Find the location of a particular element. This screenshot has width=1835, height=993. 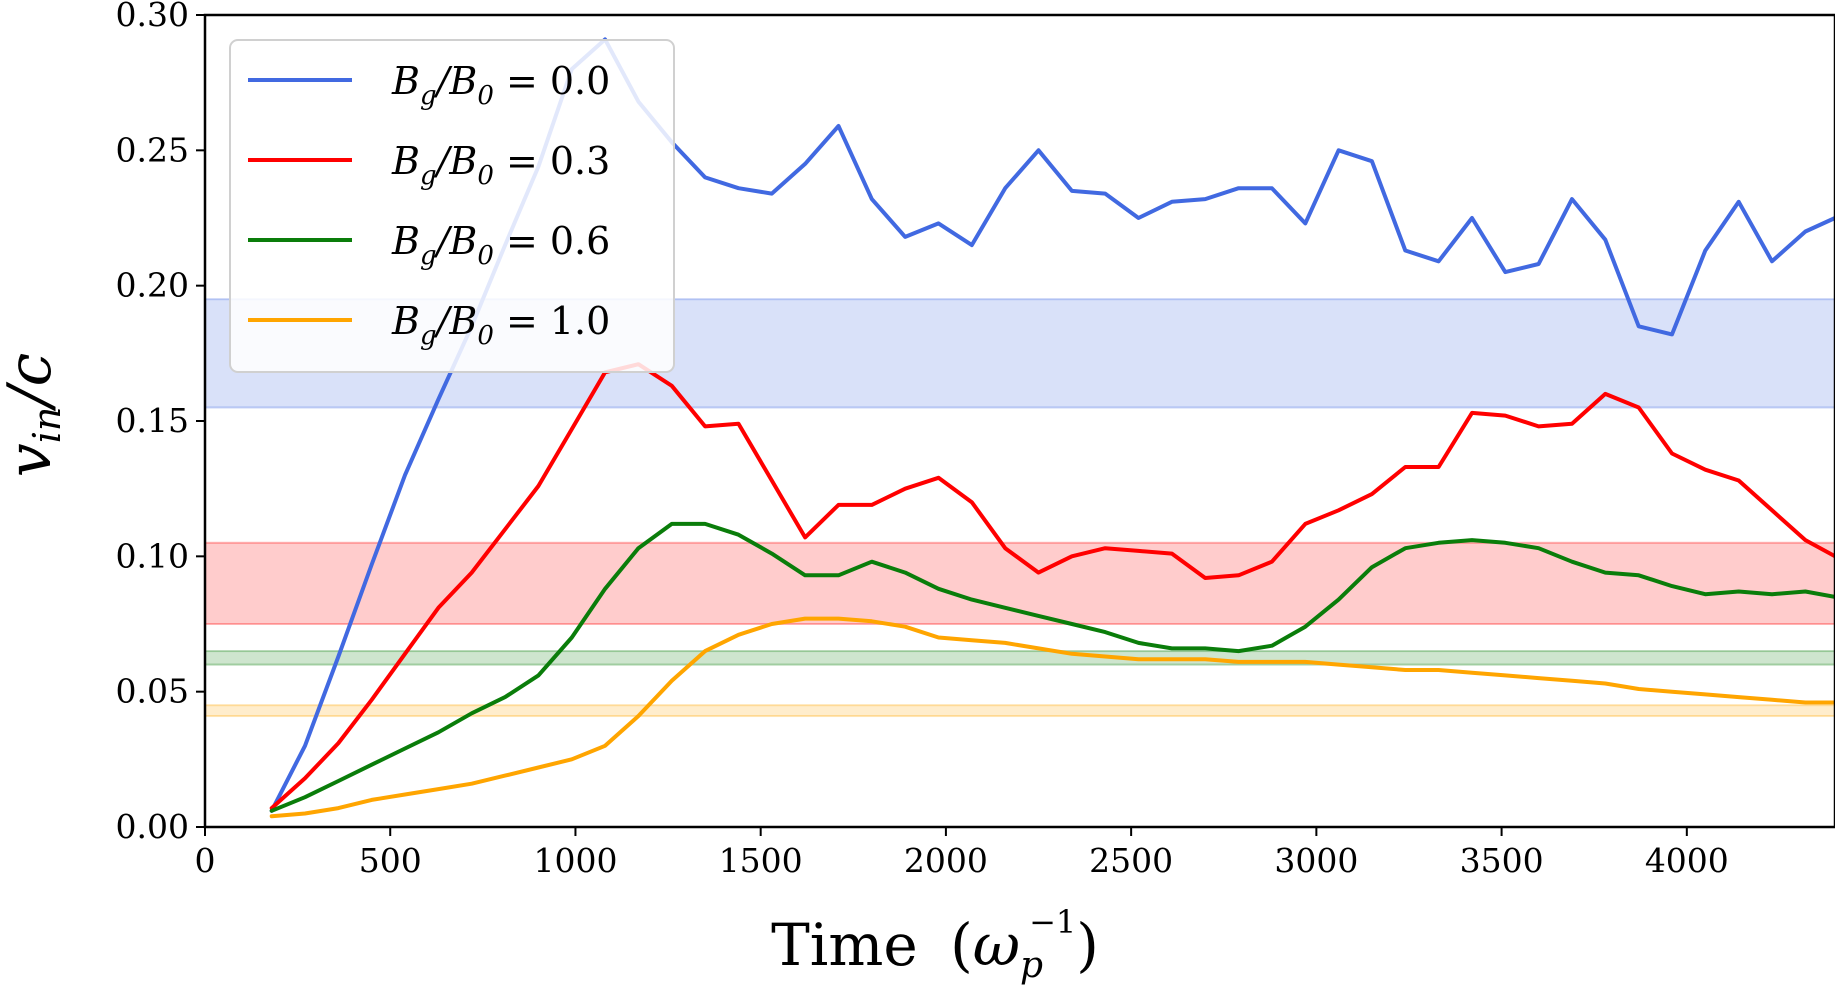

x-tick-label: 500 is located at coordinates (390, 860).